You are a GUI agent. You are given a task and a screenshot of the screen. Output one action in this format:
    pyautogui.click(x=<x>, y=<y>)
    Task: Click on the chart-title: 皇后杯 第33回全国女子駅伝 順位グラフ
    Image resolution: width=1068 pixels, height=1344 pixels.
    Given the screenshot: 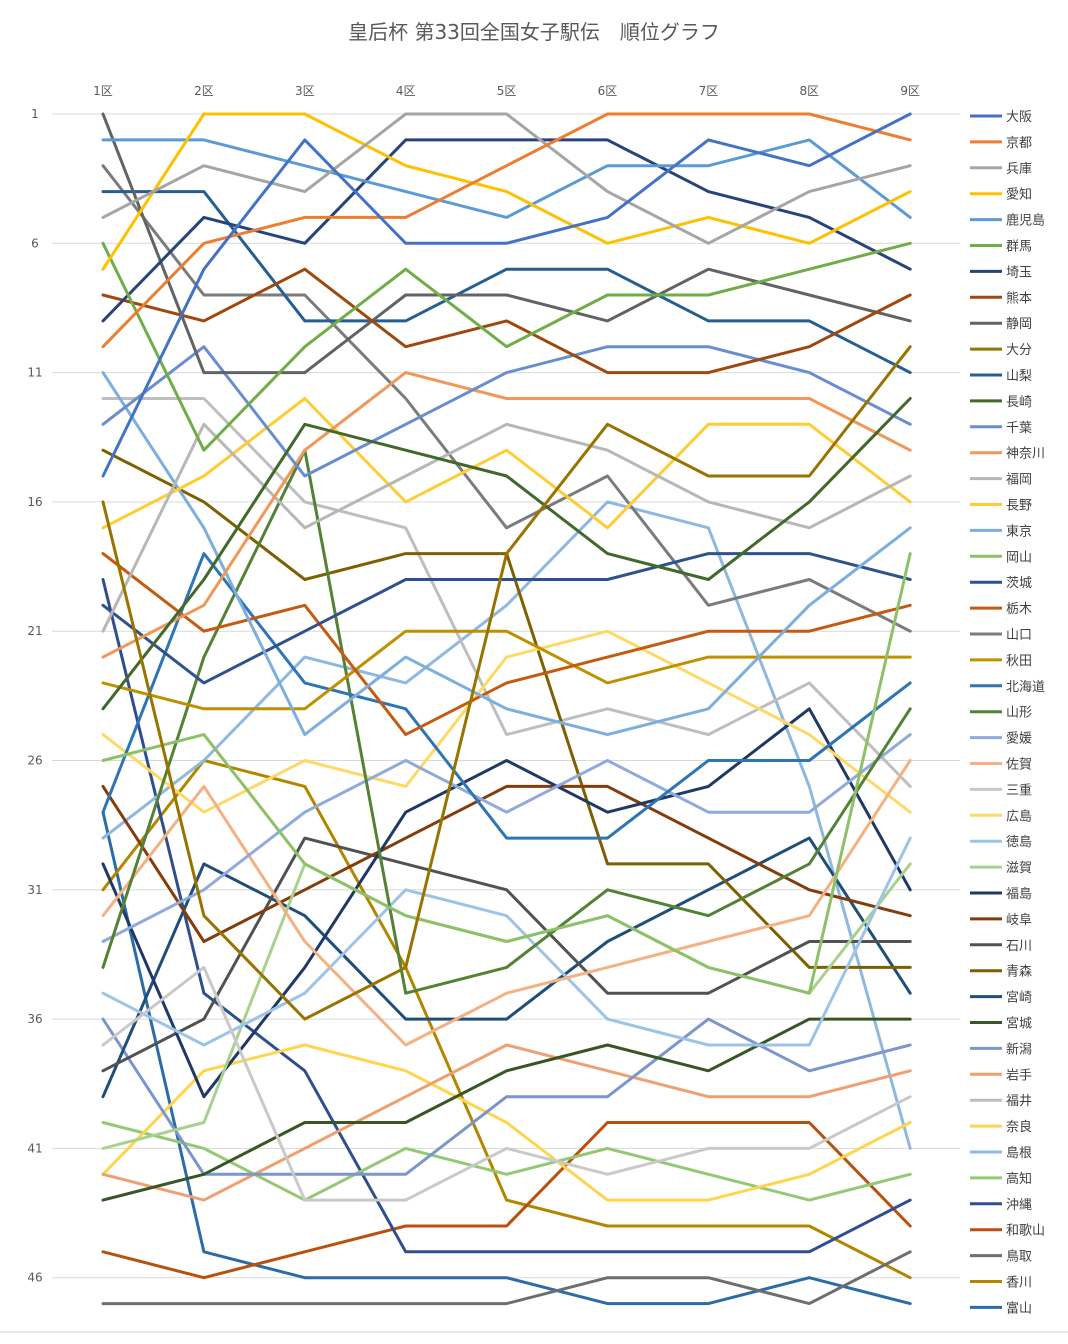 What is the action you would take?
    pyautogui.click(x=534, y=32)
    